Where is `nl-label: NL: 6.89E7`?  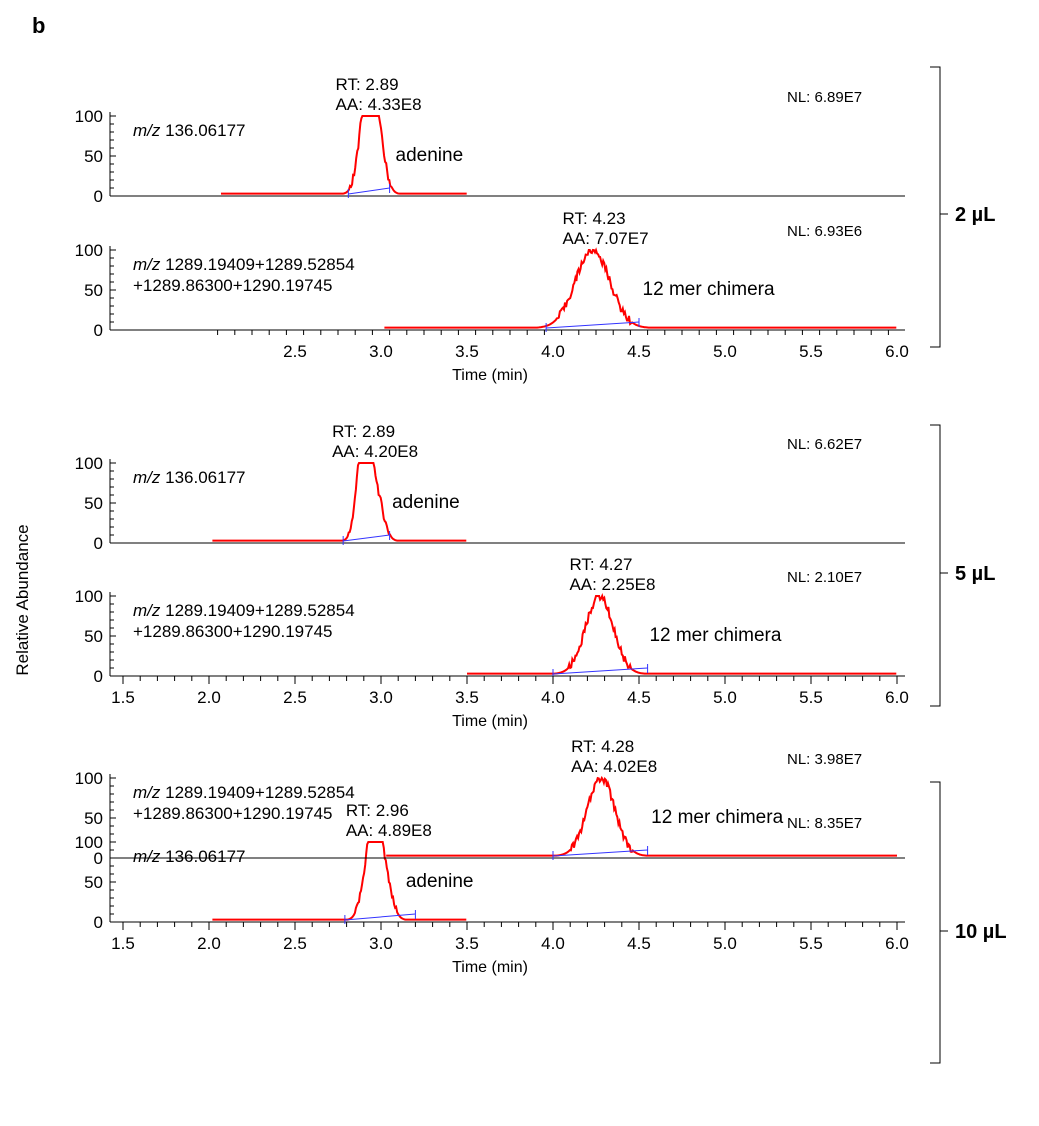
nl-label: NL: 6.89E7 is located at coordinates (824, 97).